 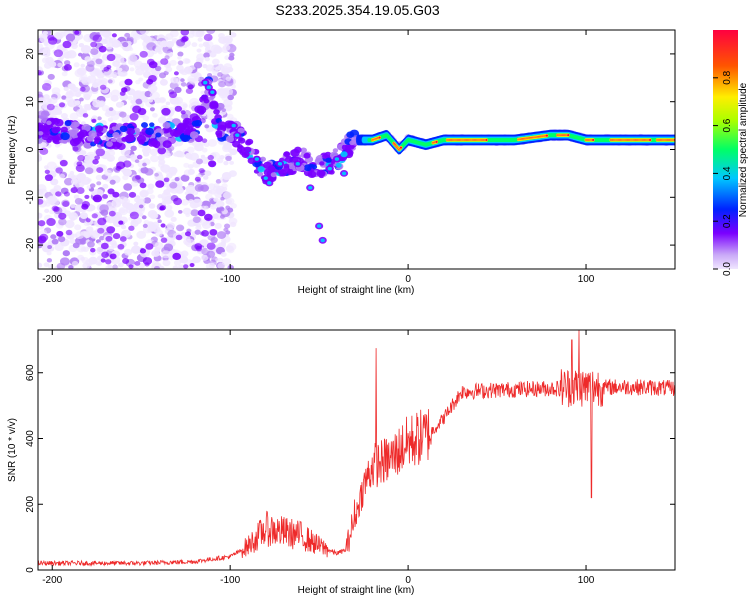 I want to click on snr-x-tick-label: -100, so click(x=230, y=580).